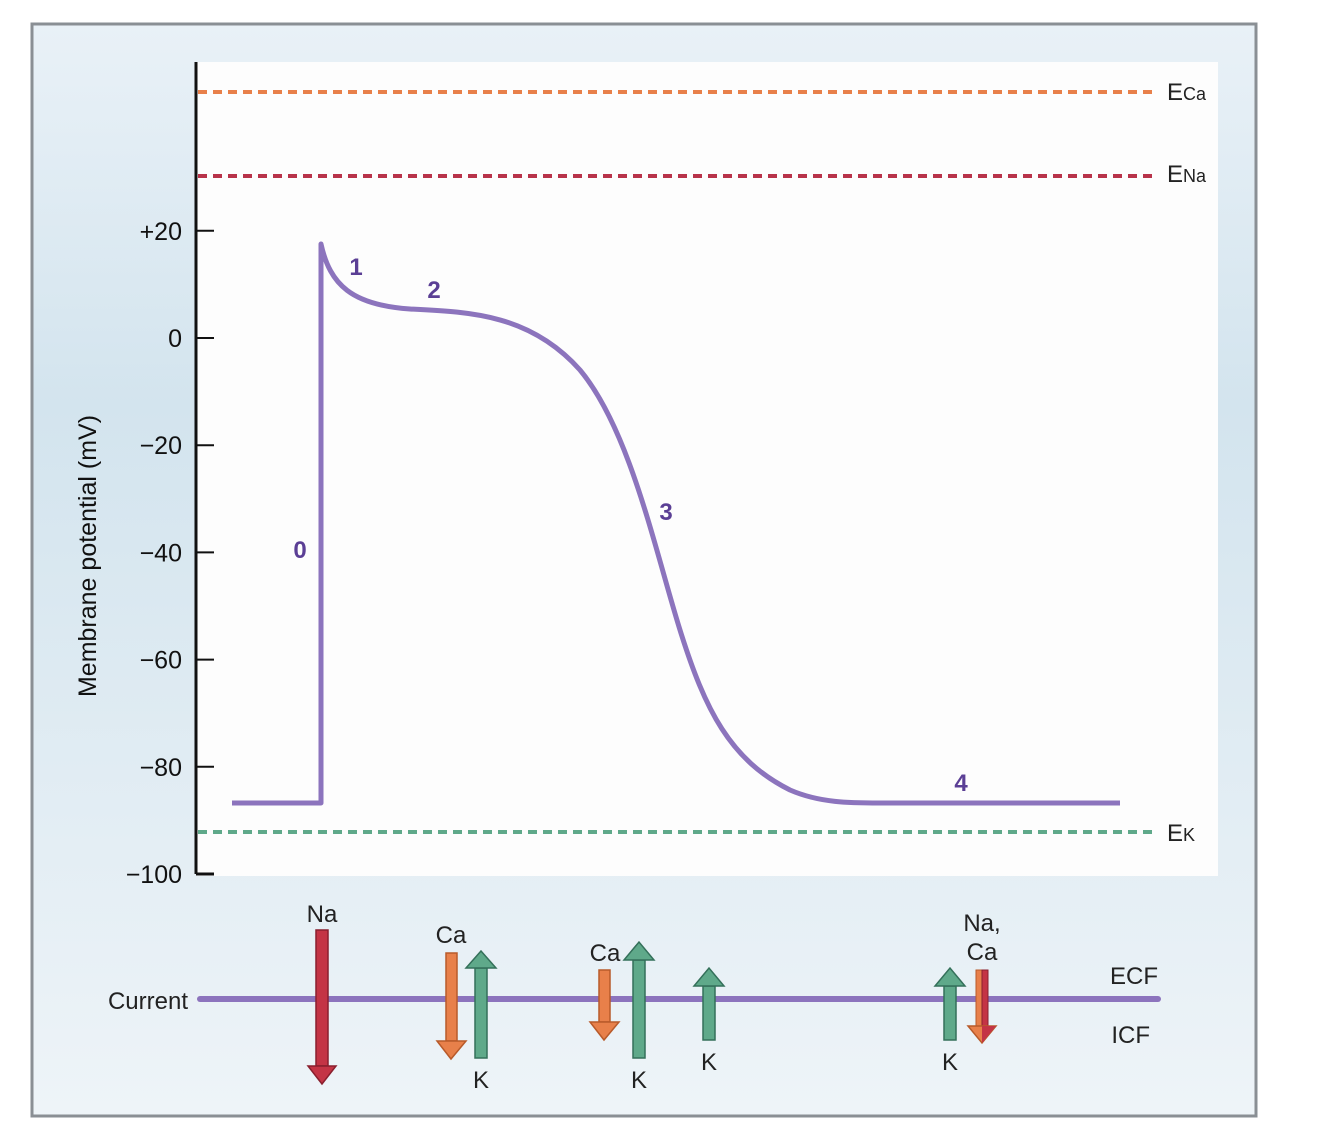 The image size is (1334, 1138). What do you see at coordinates (451, 935) in the screenshot?
I see `ca-current-label-1: Ca` at bounding box center [451, 935].